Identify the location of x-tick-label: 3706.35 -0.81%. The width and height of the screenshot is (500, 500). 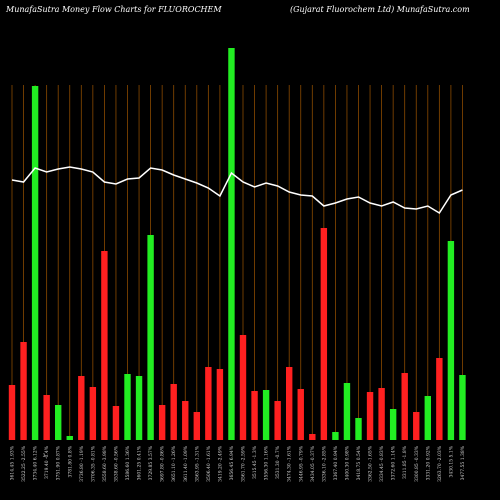
(93, 463).